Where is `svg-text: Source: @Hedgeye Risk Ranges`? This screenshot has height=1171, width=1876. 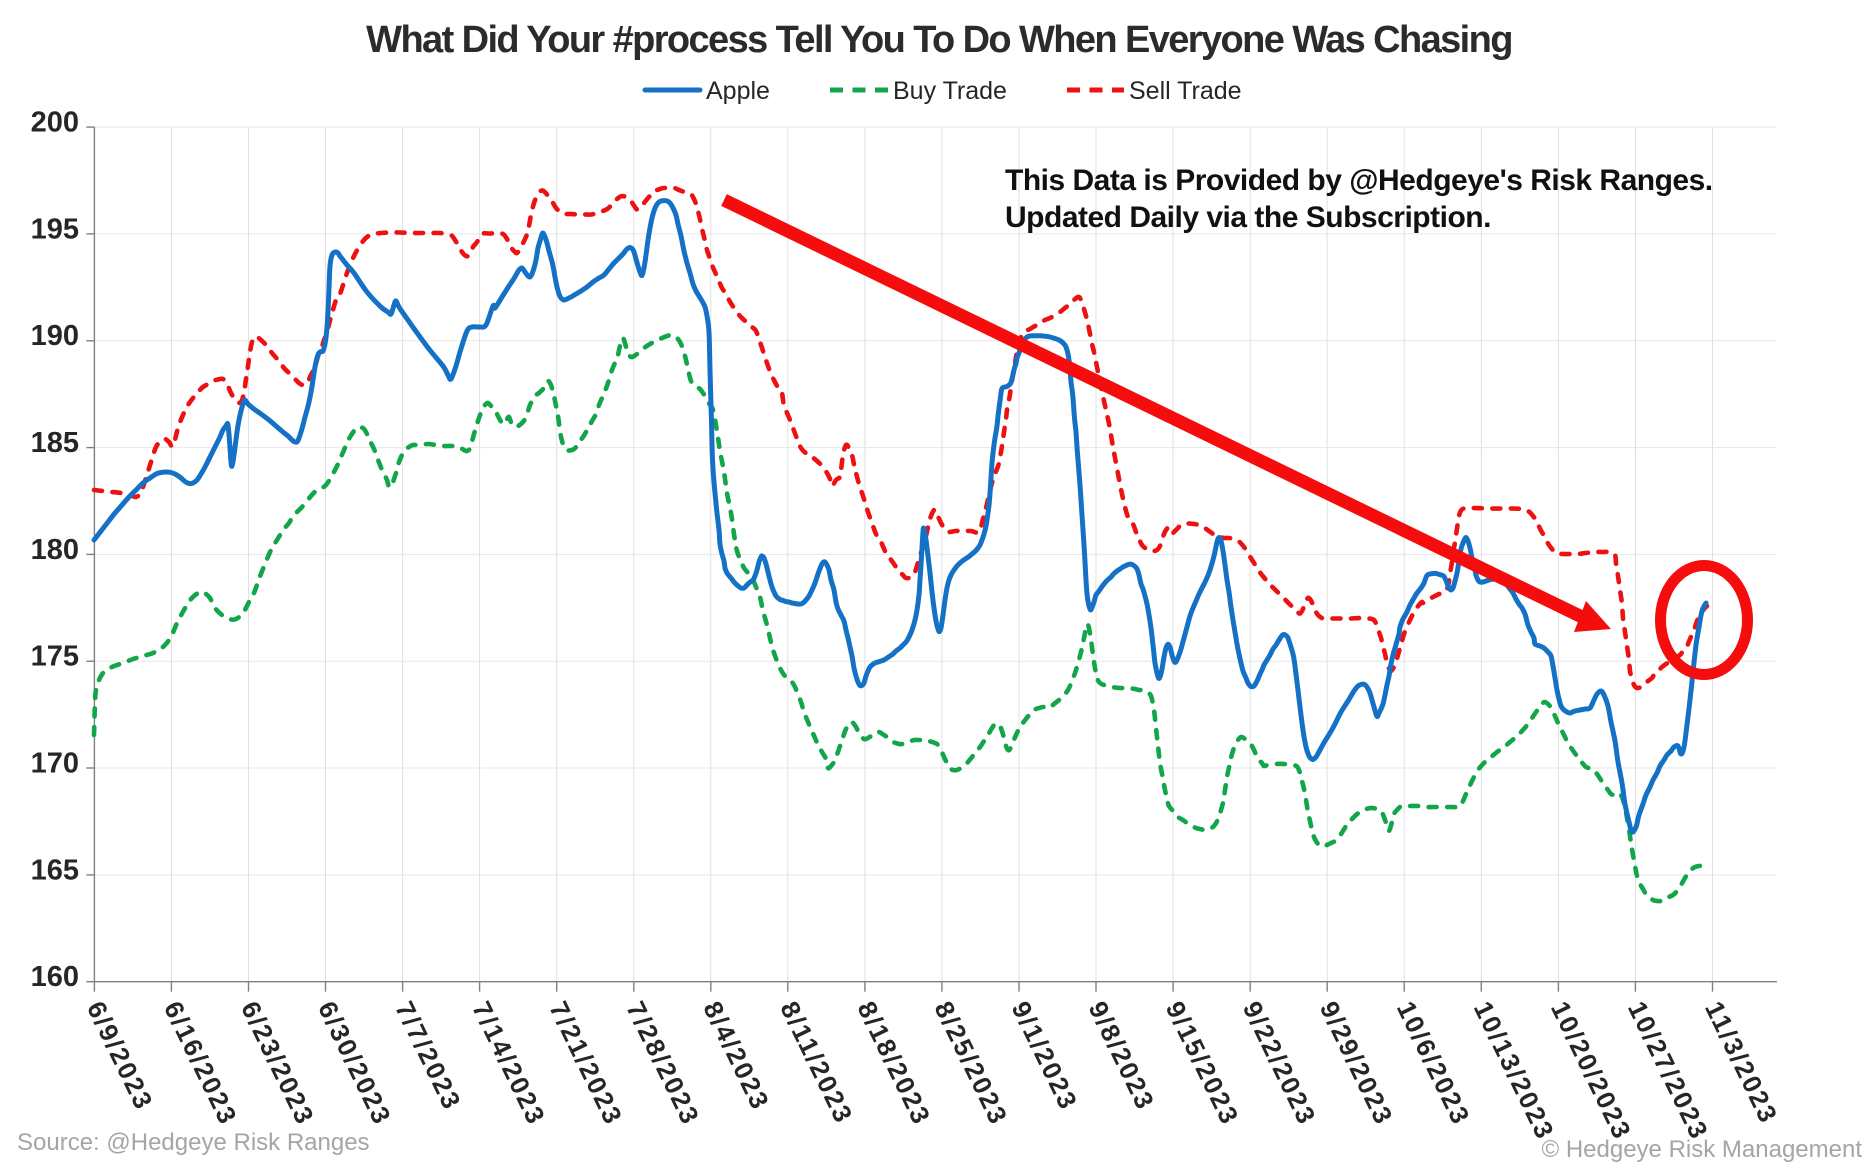
svg-text: Source: @Hedgeye Risk Ranges is located at coordinates (193, 1142).